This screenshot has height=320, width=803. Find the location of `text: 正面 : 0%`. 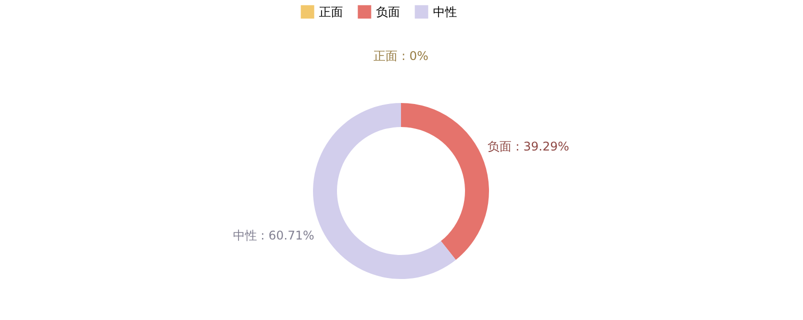

text: 正面 : 0% is located at coordinates (401, 56).